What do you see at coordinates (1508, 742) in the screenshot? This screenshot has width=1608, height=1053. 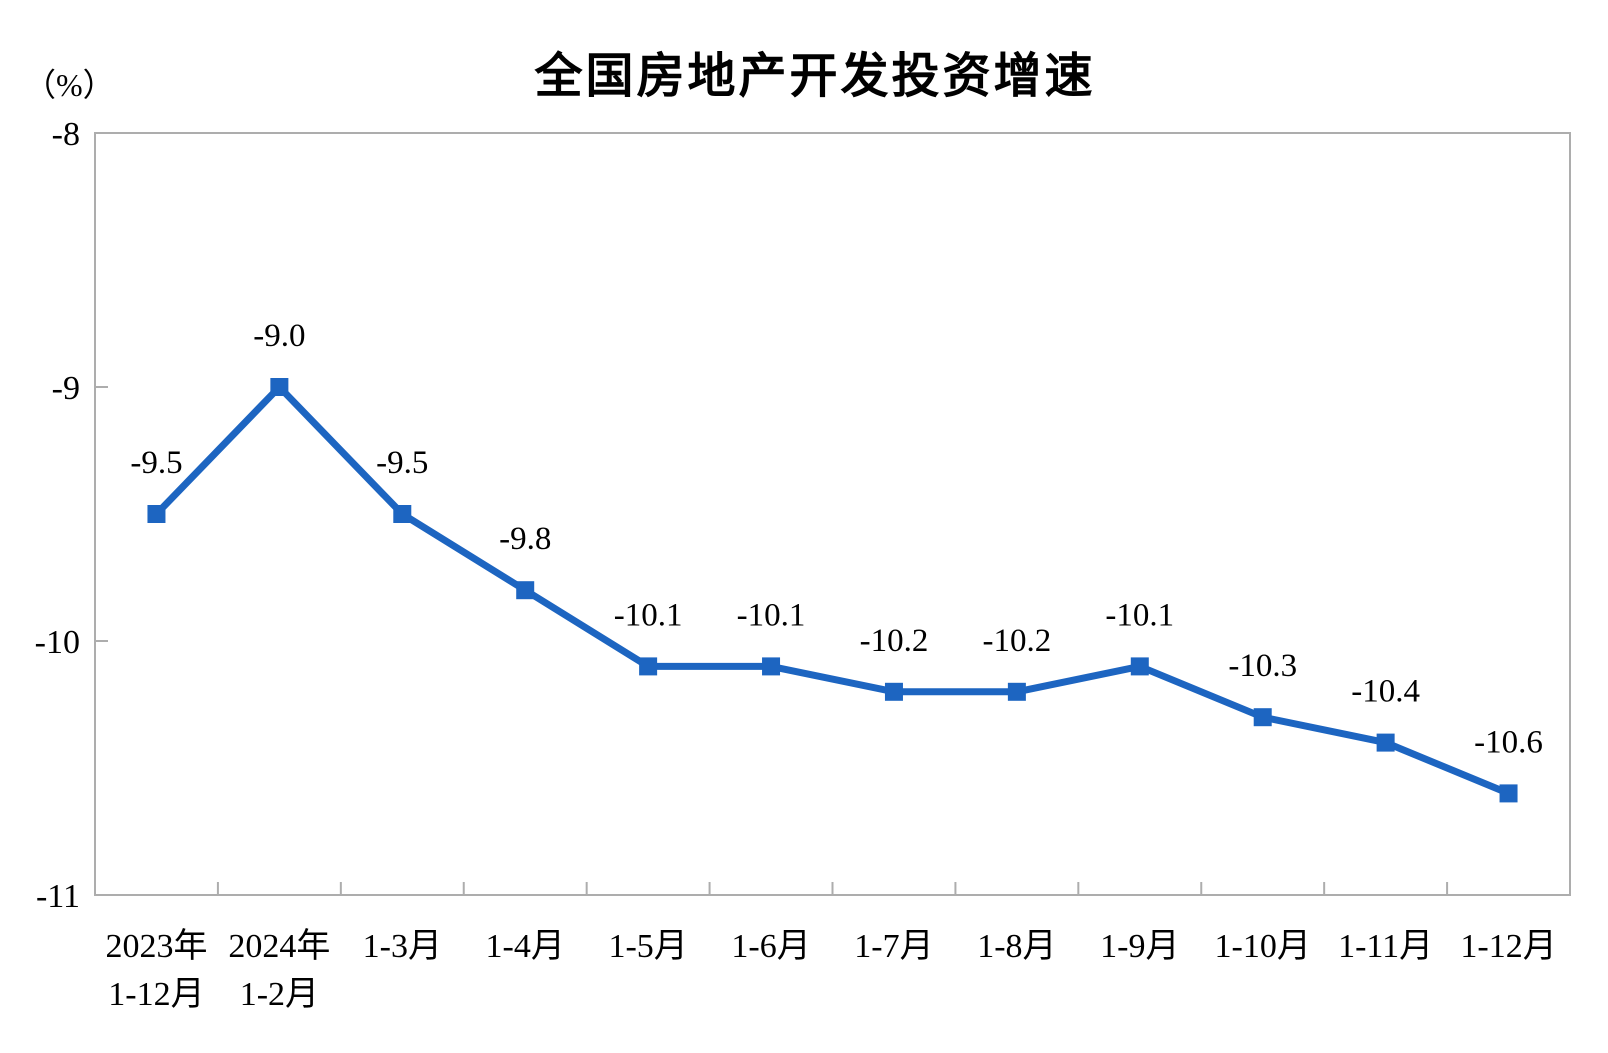 I see `data-point-label: -10.6` at bounding box center [1508, 742].